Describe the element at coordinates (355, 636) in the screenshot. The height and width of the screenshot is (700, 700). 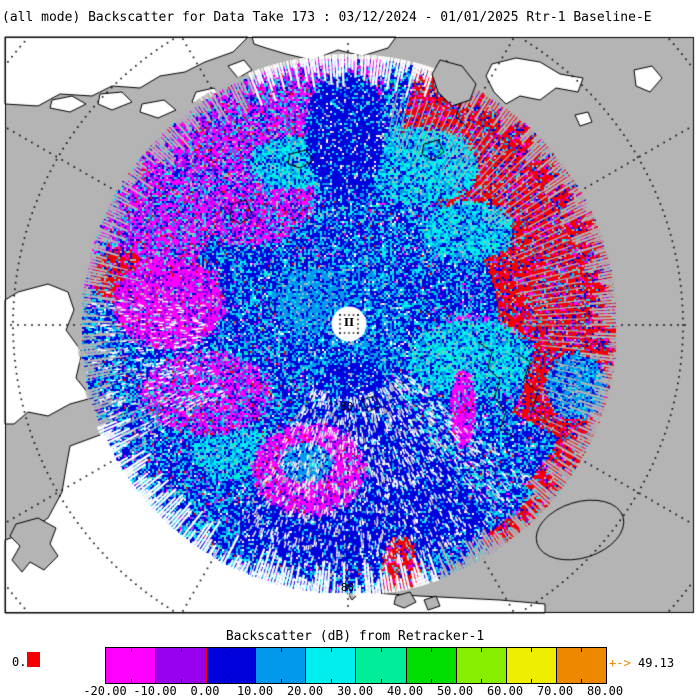
I see `colorbar-title: Backscatter (dB) from Retracker-1` at that location.